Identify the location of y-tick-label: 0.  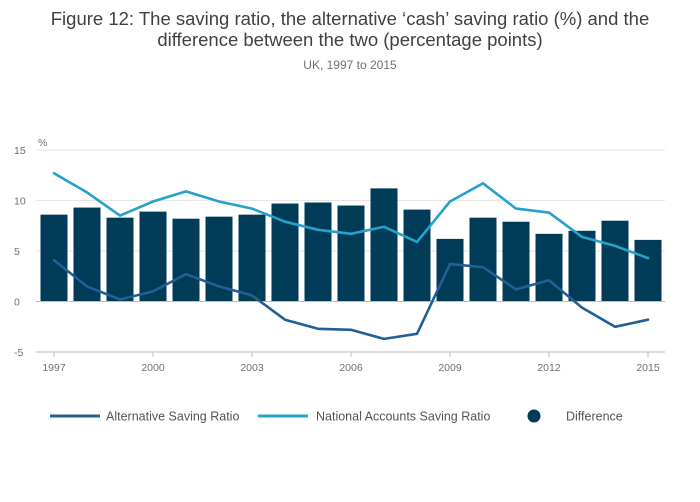
(17, 303).